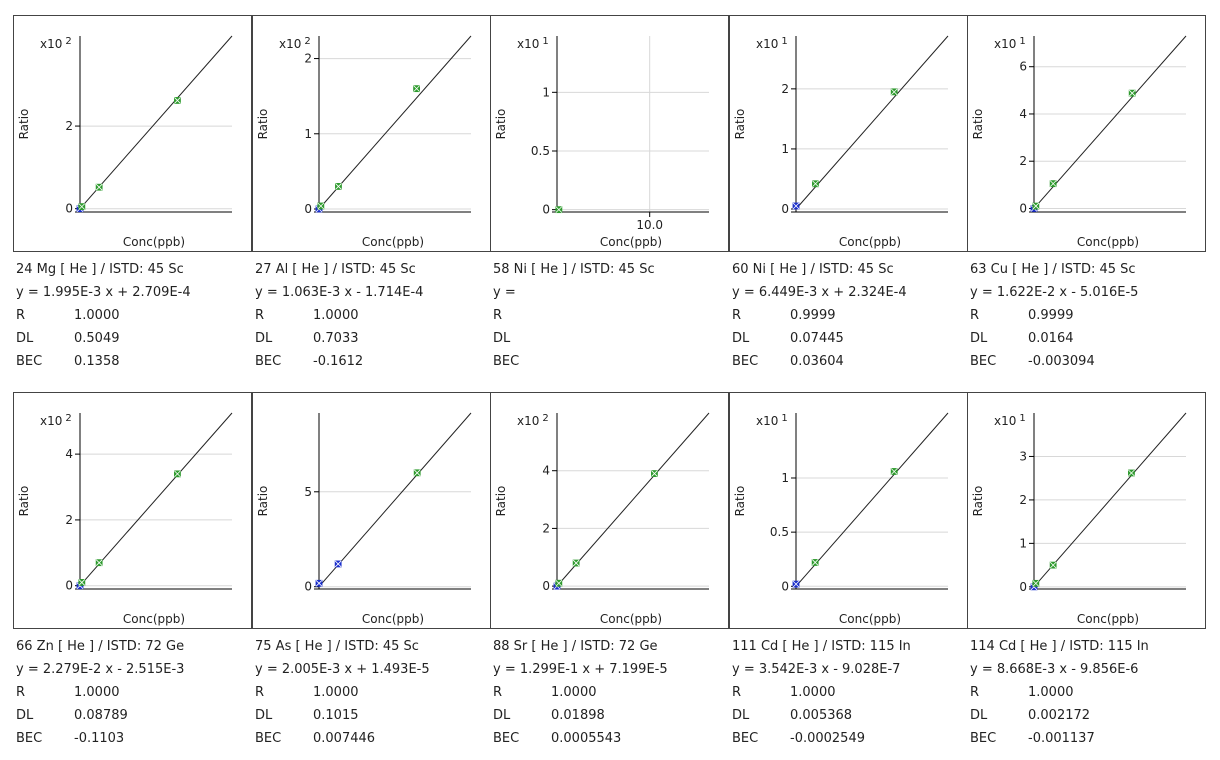  Describe the element at coordinates (371, 338) in the screenshot. I see `dl-row: DL 0.7033` at that location.